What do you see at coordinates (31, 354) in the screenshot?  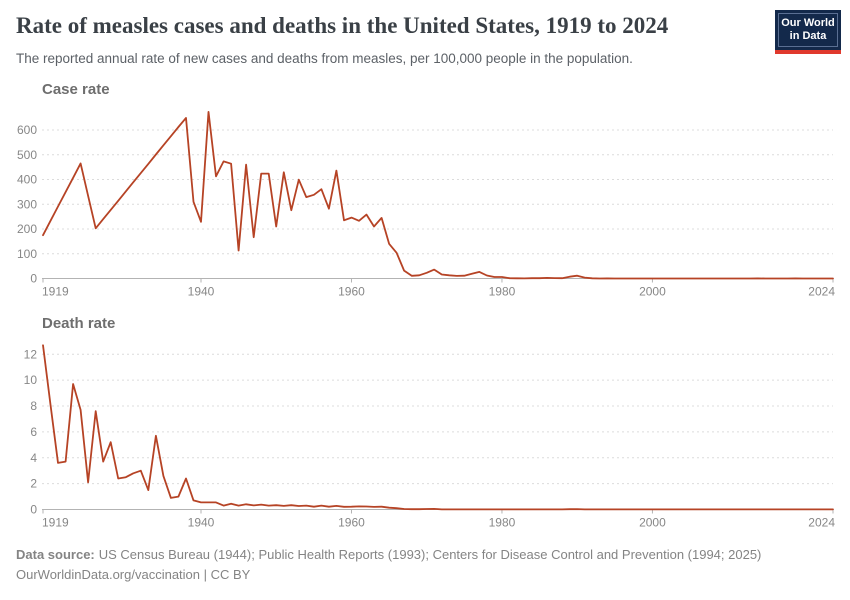 I see `y-tick-label: 12` at bounding box center [31, 354].